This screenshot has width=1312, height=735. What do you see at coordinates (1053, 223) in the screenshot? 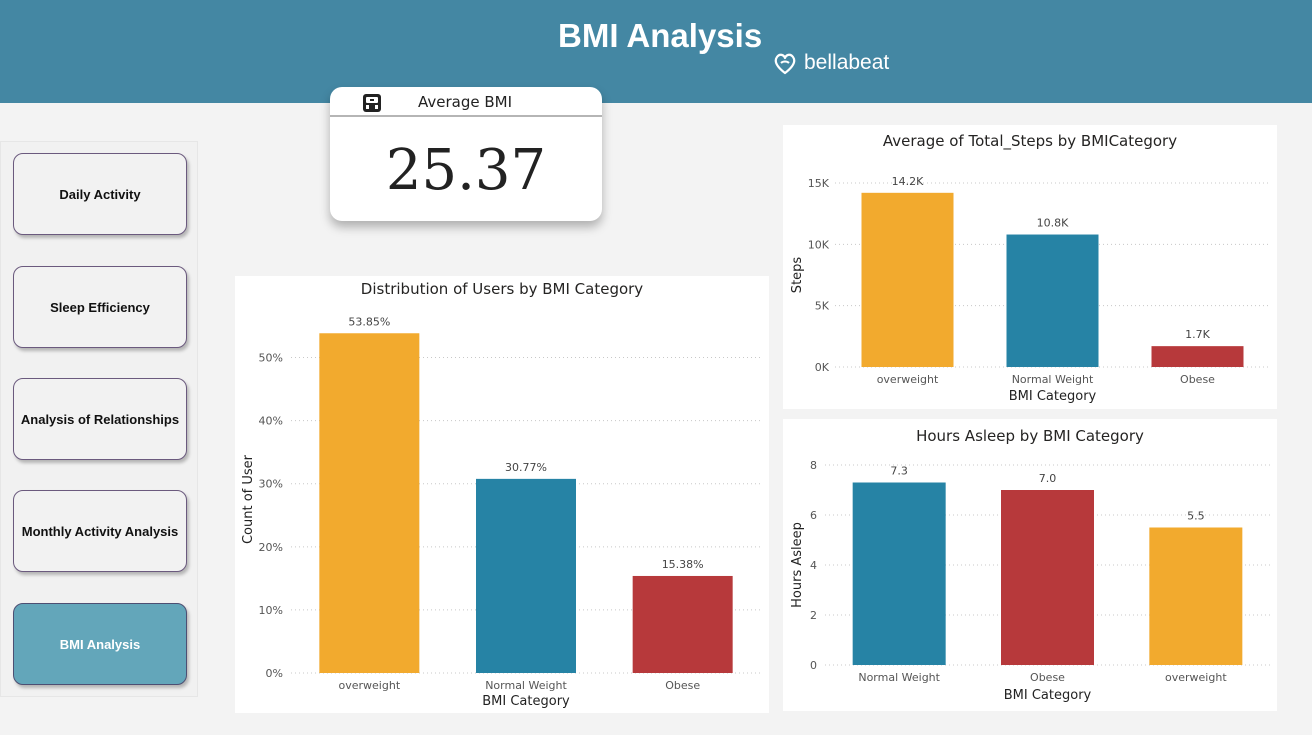
I see `steps-data-label: 10.8K` at bounding box center [1053, 223].